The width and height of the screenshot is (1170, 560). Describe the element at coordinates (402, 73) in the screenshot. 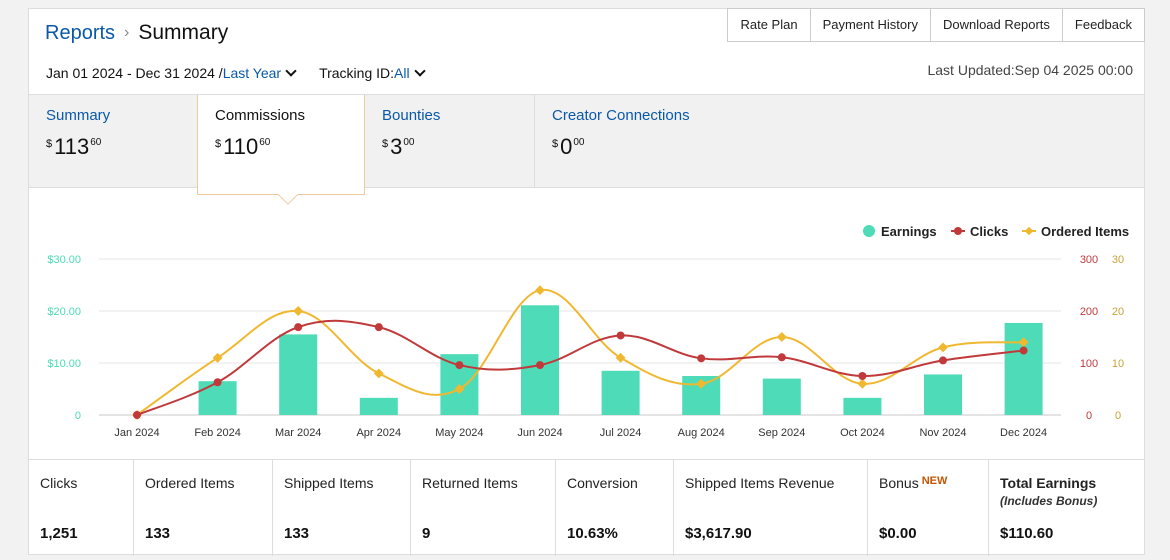

I see `tracking-id-selector: All` at that location.